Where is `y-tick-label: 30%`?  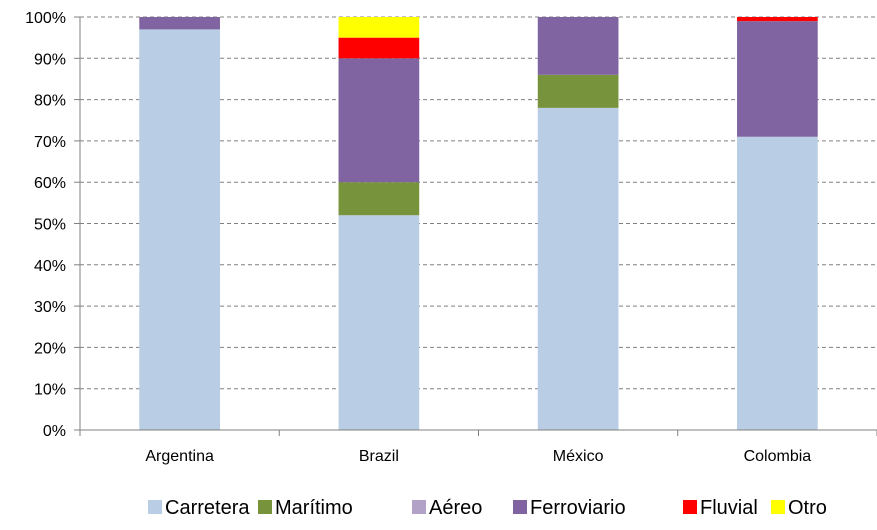
y-tick-label: 30% is located at coordinates (50, 307).